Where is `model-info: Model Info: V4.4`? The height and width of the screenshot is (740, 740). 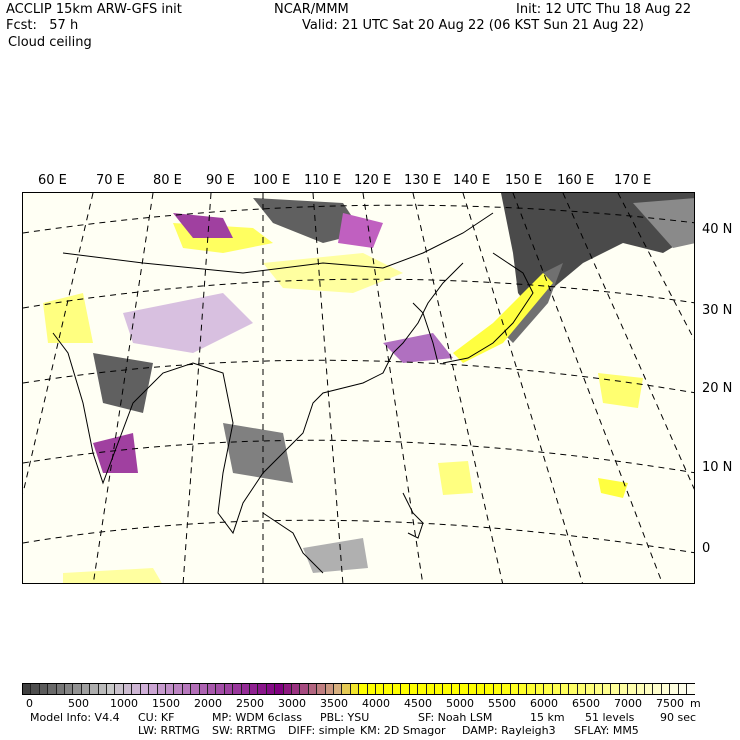 model-info: Model Info: V4.4 is located at coordinates (75, 717).